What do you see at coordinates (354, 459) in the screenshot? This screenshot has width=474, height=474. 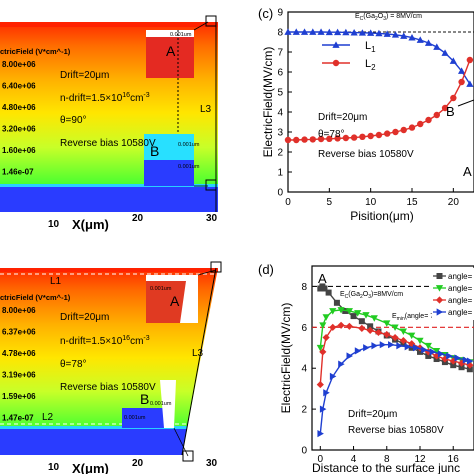 I see `panel-d-xtick-label: 4` at bounding box center [354, 459].